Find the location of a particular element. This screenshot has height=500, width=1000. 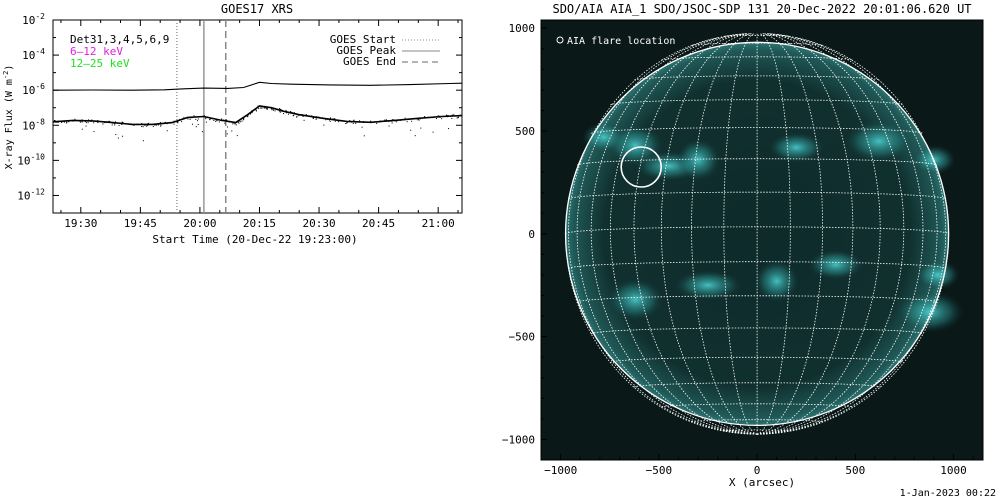

aia-y-tick-label: 0 is located at coordinates (531, 234).